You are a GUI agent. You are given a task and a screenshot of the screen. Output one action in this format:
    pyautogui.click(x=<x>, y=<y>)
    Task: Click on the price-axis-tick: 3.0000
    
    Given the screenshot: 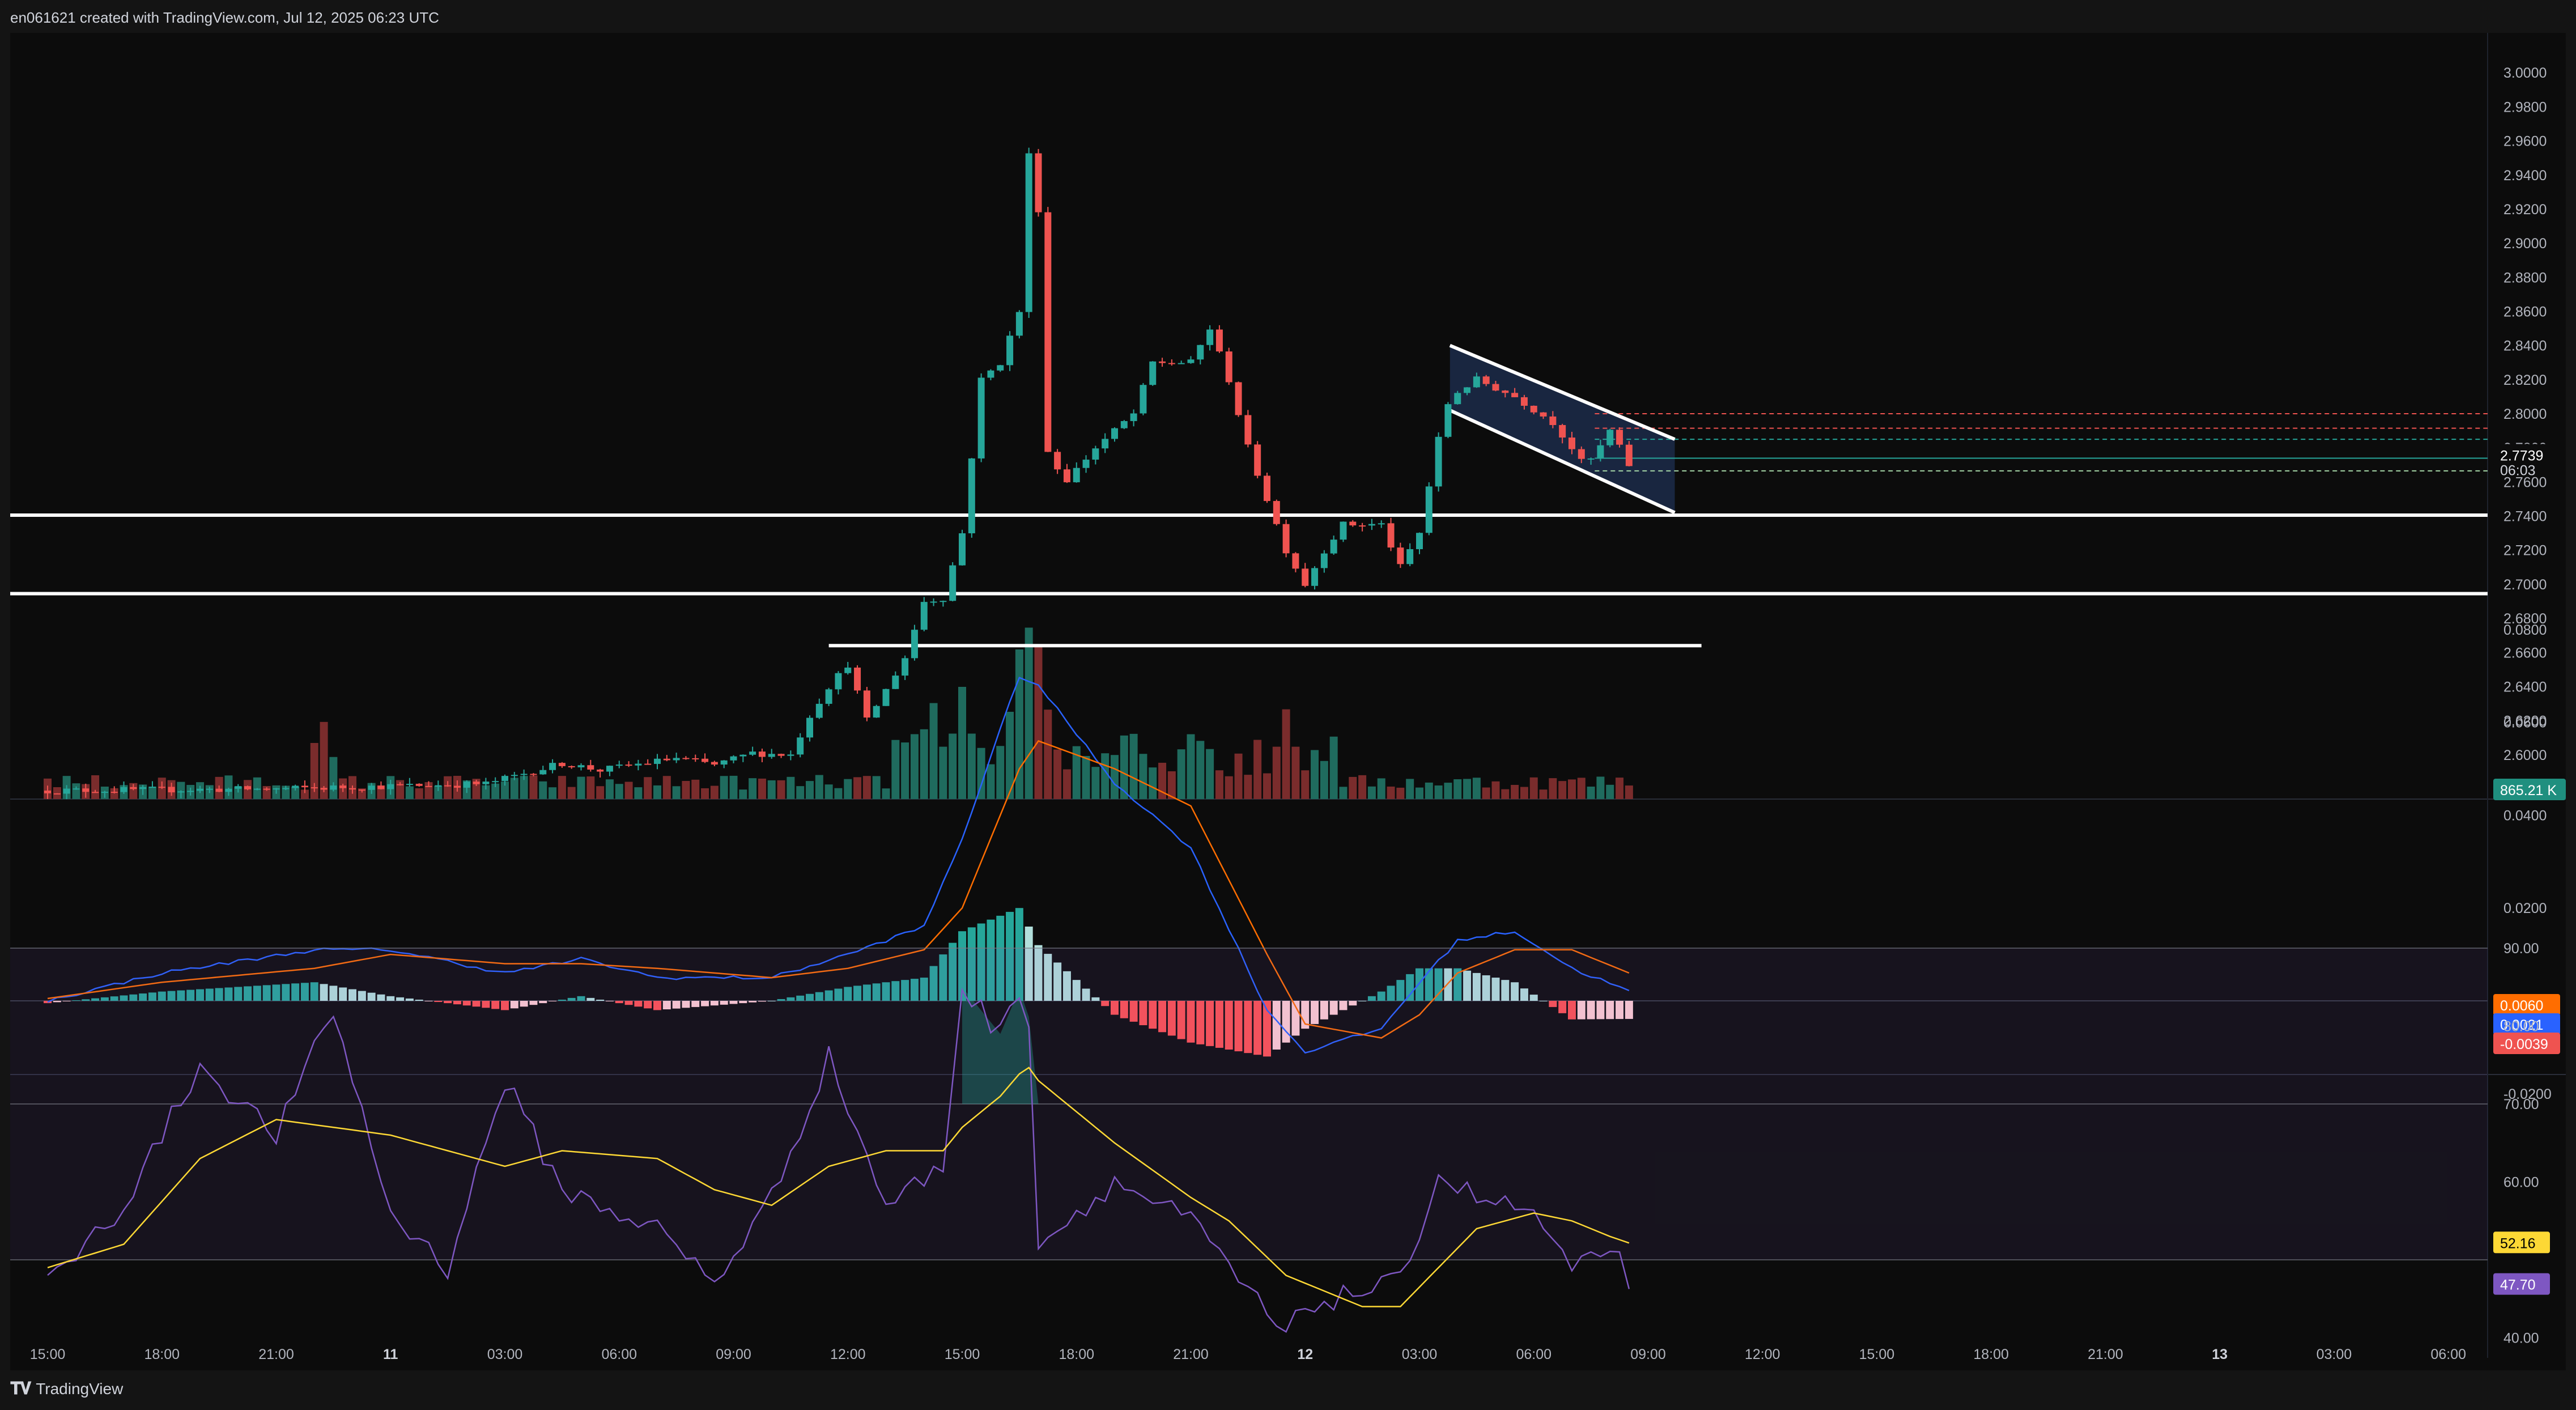 What is the action you would take?
    pyautogui.click(x=2525, y=73)
    